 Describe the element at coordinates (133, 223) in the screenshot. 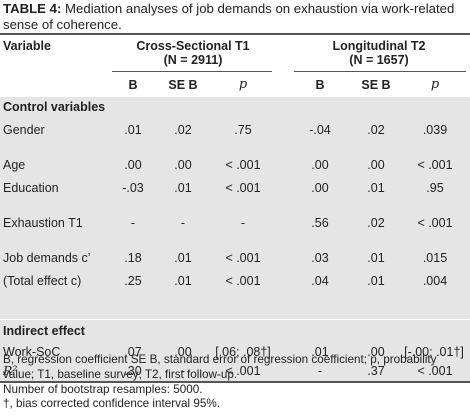

I see `cell-b-t1: -` at that location.